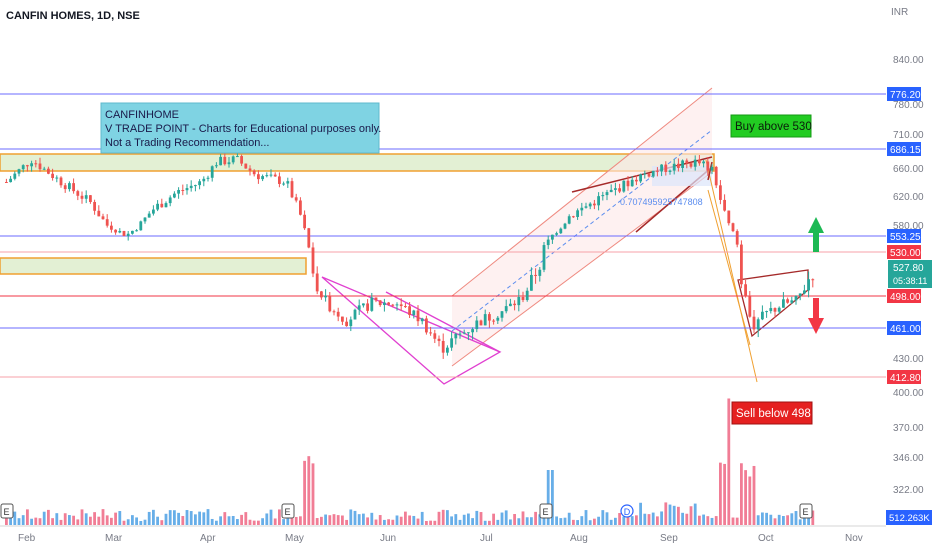 Image resolution: width=932 pixels, height=555 pixels. I want to click on channel-mid, so click(582, 230).